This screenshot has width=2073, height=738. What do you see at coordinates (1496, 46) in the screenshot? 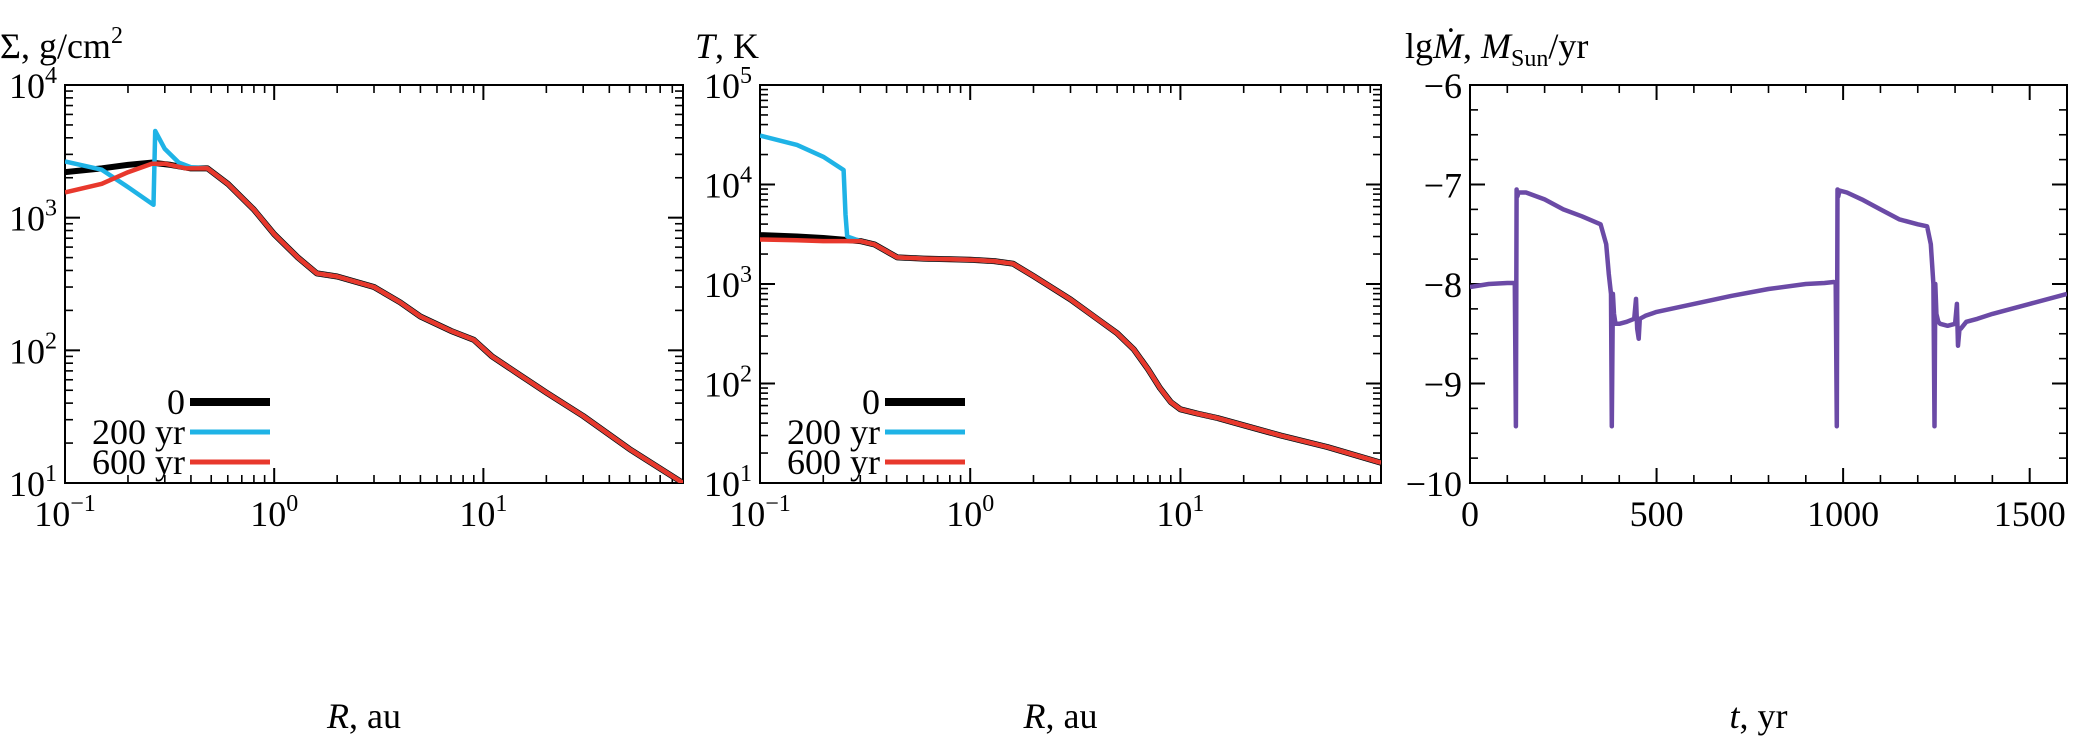
I see `y-axis-label-unit-symbol: M` at bounding box center [1496, 46].